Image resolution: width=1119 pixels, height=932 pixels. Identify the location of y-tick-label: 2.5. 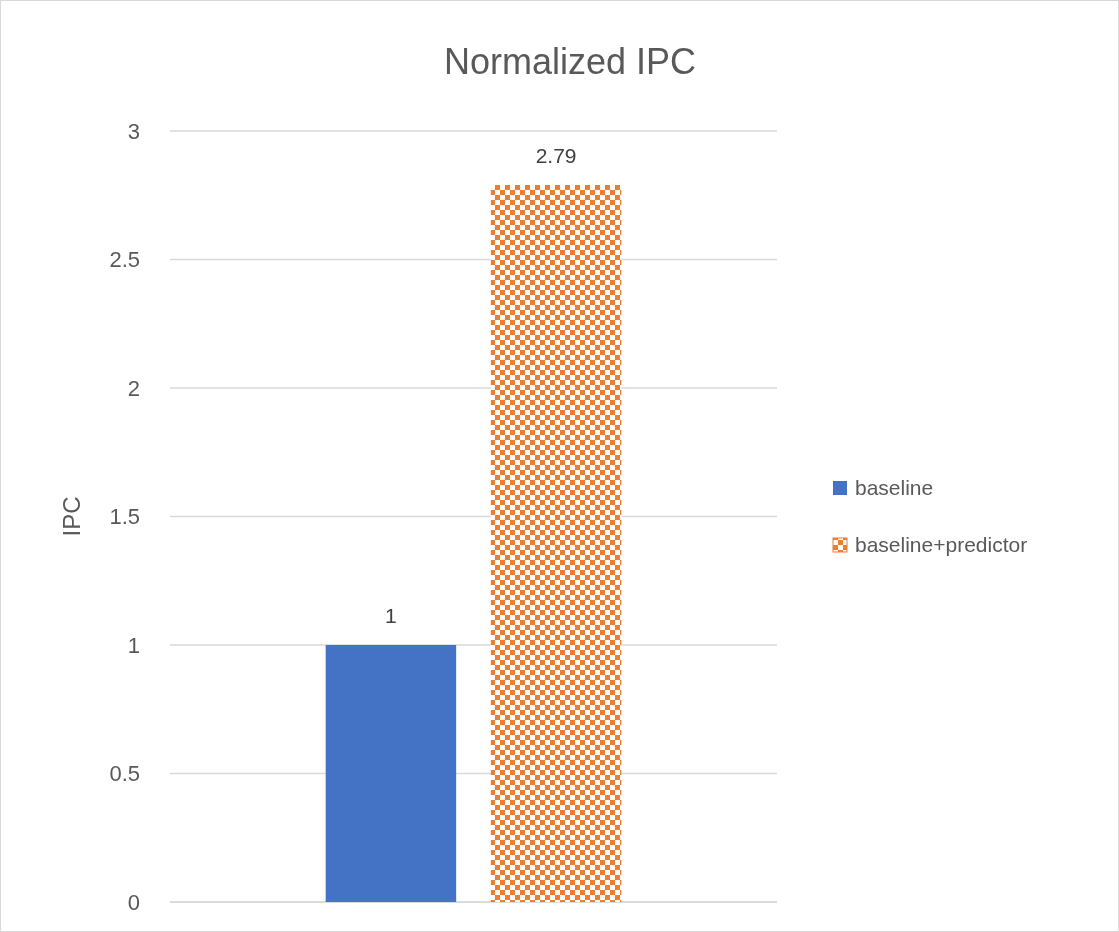
(124, 260).